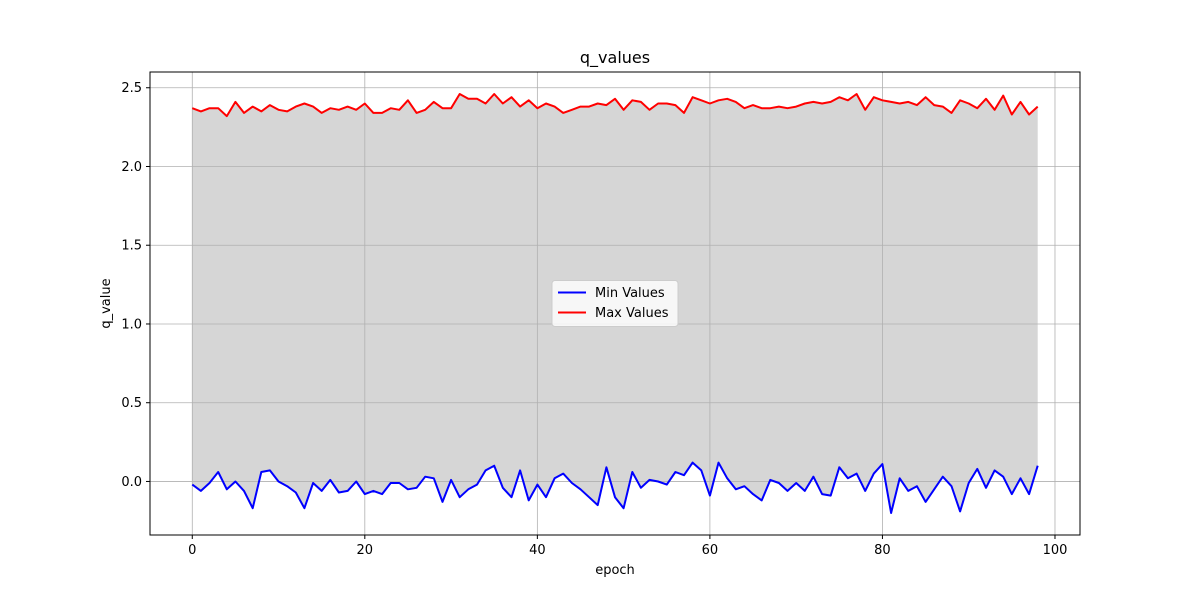 The height and width of the screenshot is (600, 1200). What do you see at coordinates (615, 570) in the screenshot?
I see `x-axis-label: epoch` at bounding box center [615, 570].